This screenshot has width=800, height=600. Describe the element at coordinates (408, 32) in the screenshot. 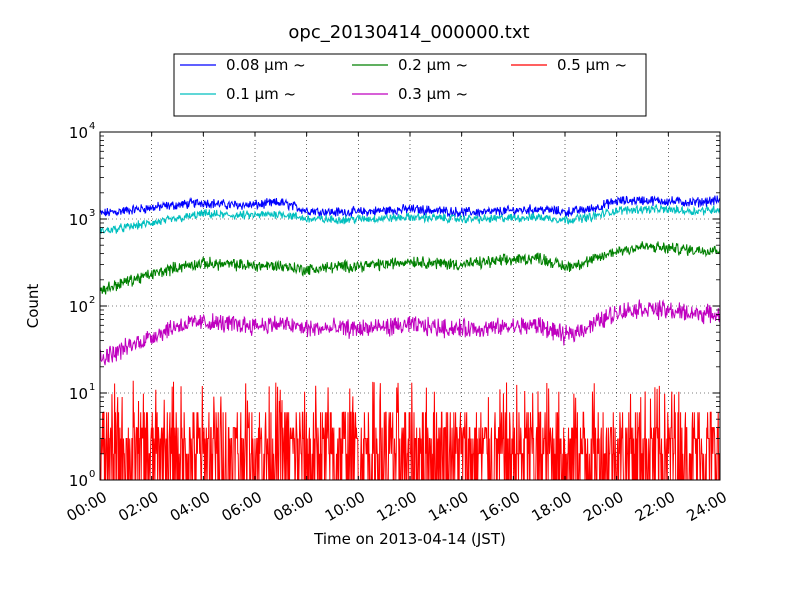

I see `chart-title: opc_20130414_000000.txt` at that location.